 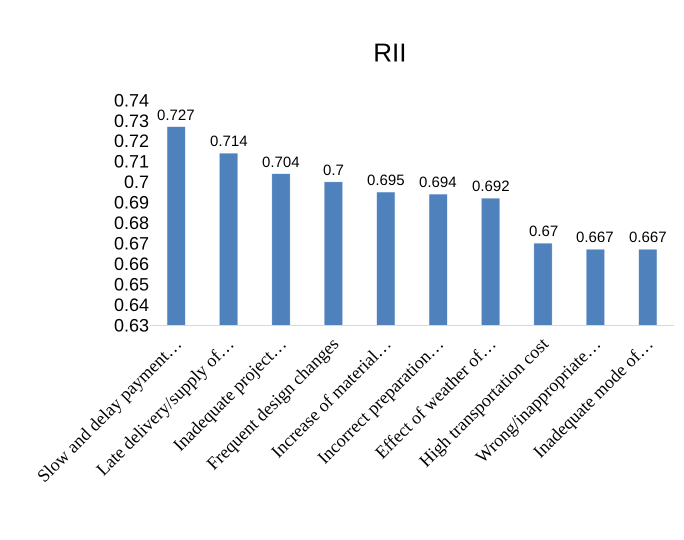 I want to click on y-tick-label: 0.67, so click(x=131, y=243).